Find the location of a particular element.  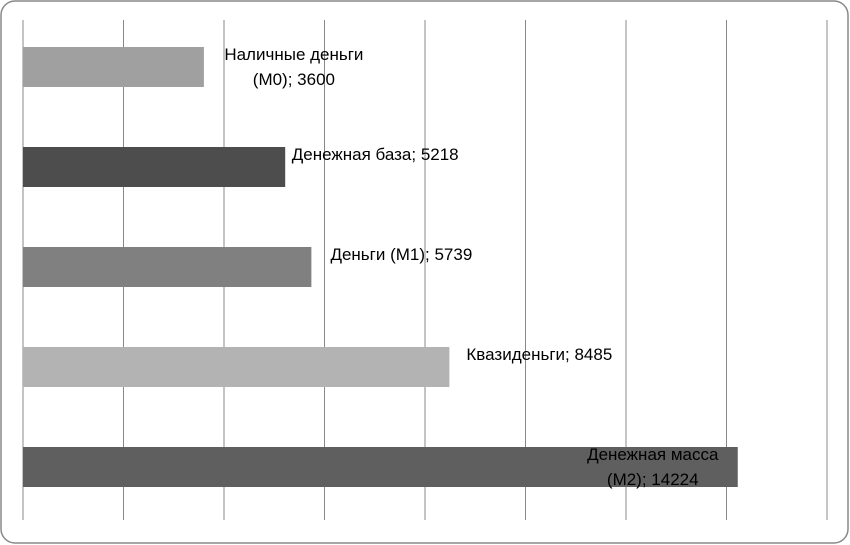

data-label: Денежная база; 5218 is located at coordinates (375, 154).